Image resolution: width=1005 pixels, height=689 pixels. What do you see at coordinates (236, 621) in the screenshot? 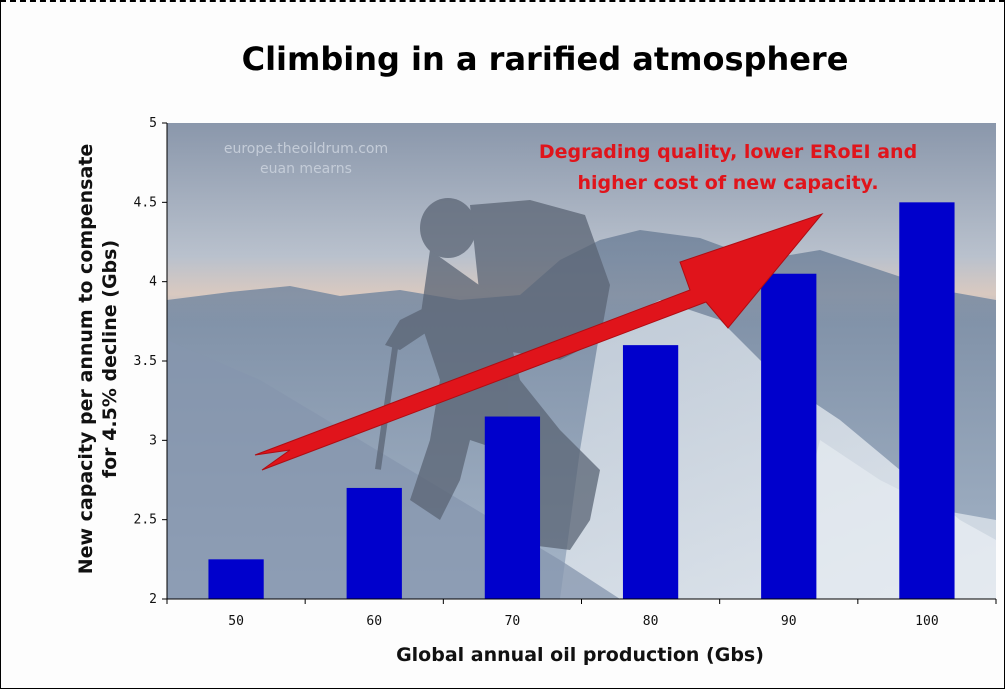
I see `x-tick-label-50: 50` at bounding box center [236, 621].